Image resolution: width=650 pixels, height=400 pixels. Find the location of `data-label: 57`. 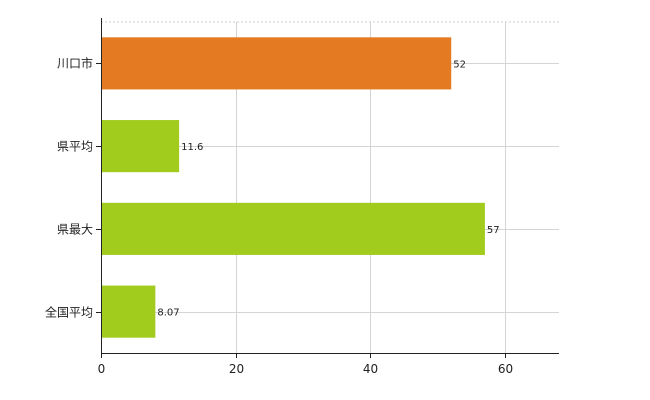

data-label: 57 is located at coordinates (493, 230).